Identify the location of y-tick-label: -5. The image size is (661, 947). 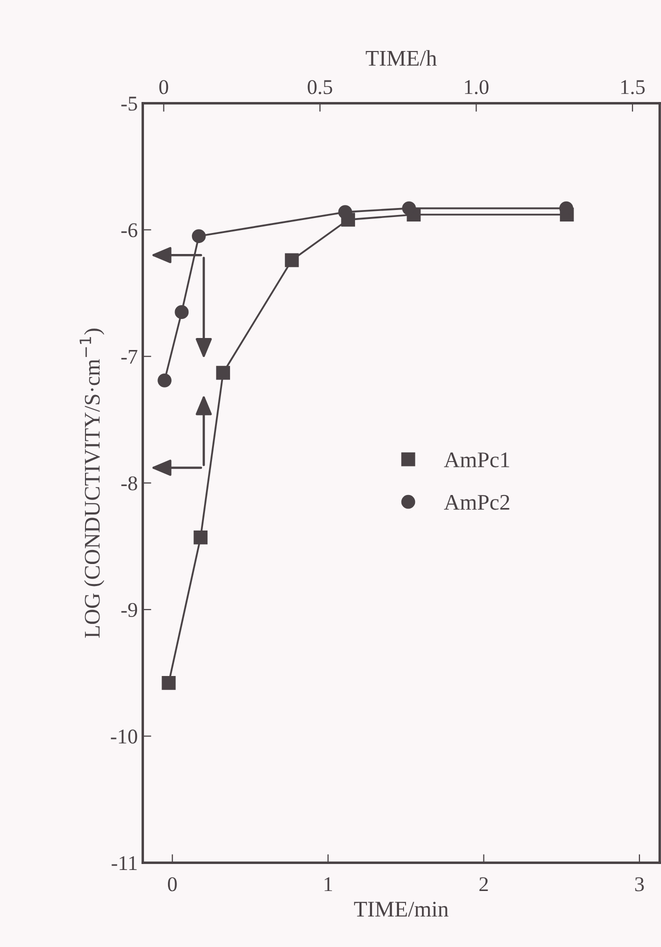
(129, 103).